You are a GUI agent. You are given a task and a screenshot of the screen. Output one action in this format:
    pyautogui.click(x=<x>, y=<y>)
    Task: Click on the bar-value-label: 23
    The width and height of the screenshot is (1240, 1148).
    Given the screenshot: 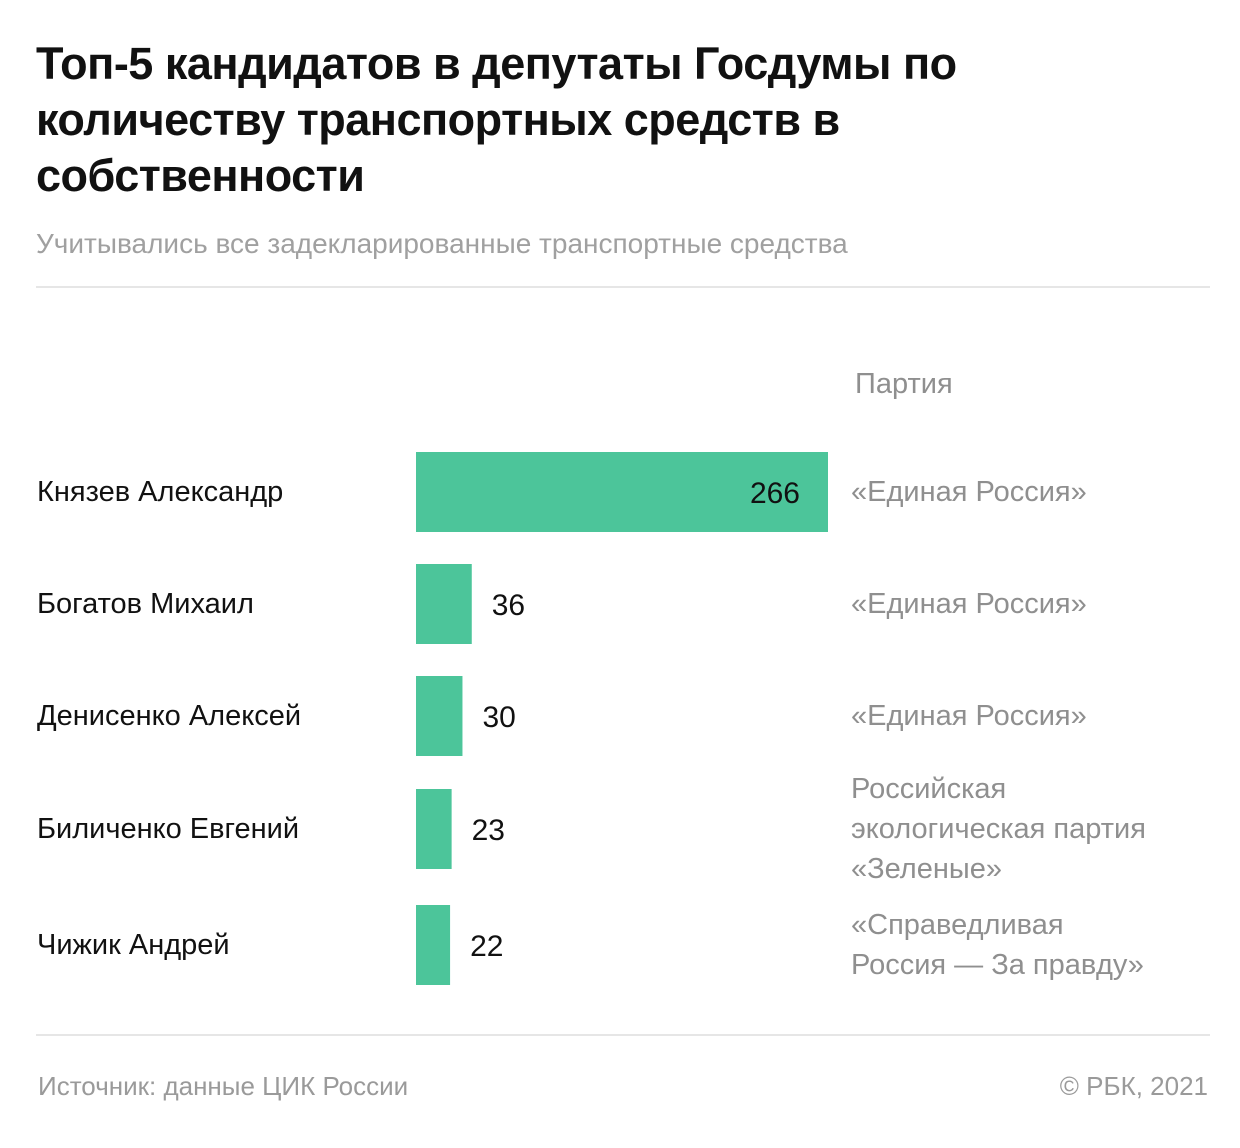 What is the action you would take?
    pyautogui.click(x=488, y=830)
    